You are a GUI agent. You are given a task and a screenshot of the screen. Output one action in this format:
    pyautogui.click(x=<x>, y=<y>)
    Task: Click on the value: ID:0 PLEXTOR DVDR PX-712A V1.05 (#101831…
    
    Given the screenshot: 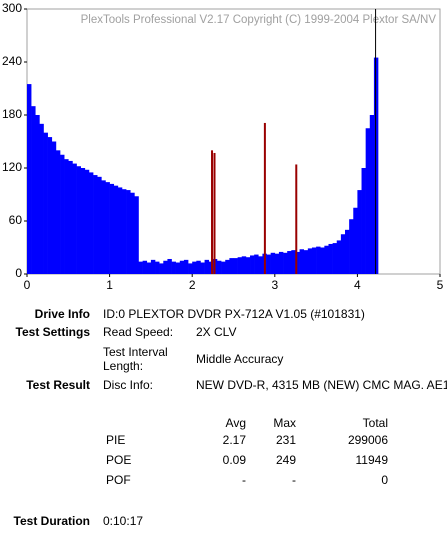 What is the action you would take?
    pyautogui.click(x=234, y=314)
    